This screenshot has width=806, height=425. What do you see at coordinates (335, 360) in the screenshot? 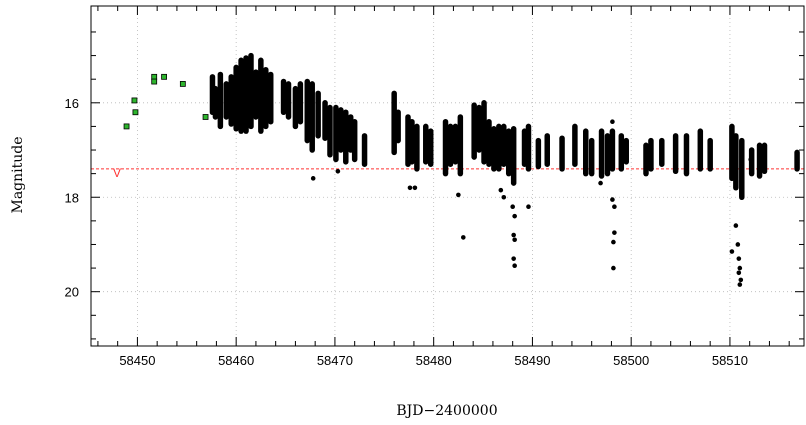
I see `x-tick-label: 58470` at bounding box center [335, 360].